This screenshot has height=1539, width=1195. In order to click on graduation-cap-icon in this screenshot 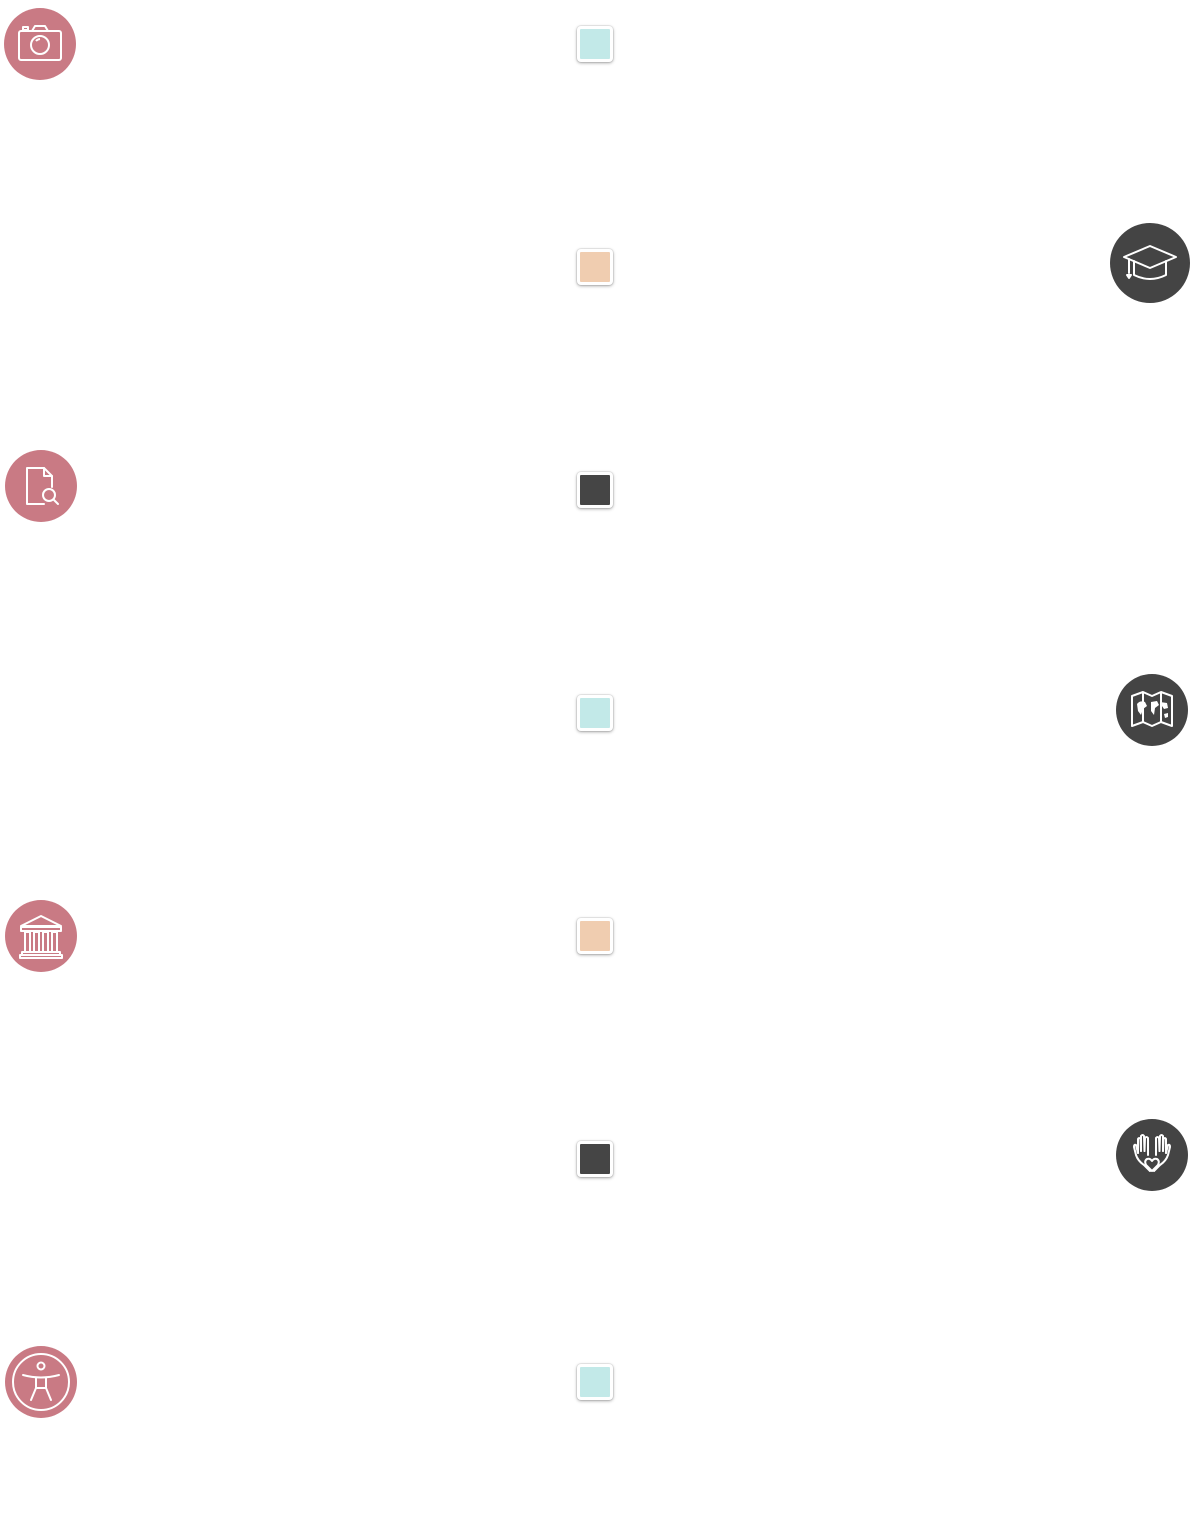, I will do `click(1150, 263)`.